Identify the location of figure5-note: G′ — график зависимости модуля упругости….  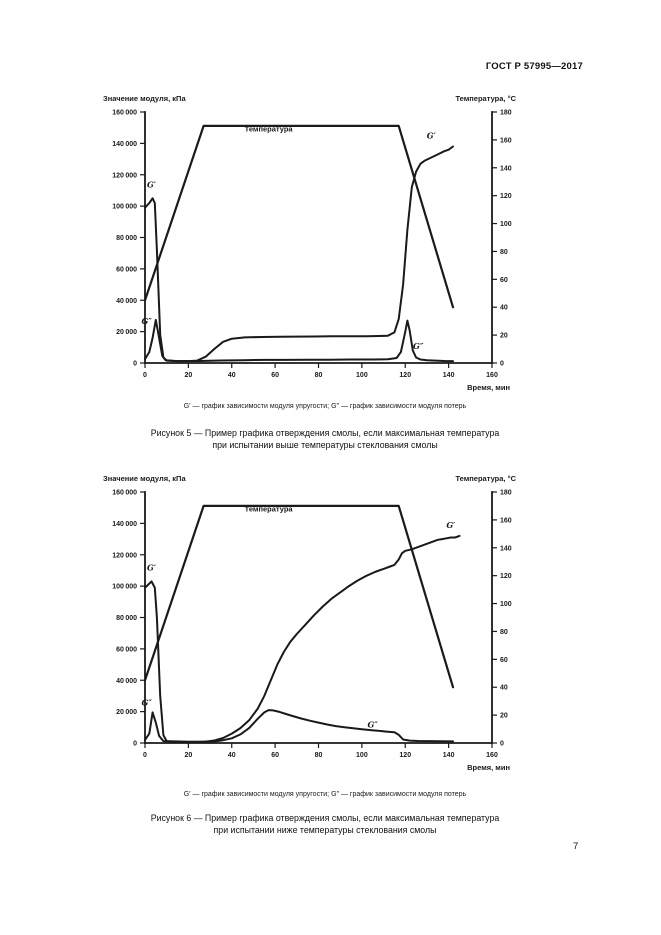
(325, 406).